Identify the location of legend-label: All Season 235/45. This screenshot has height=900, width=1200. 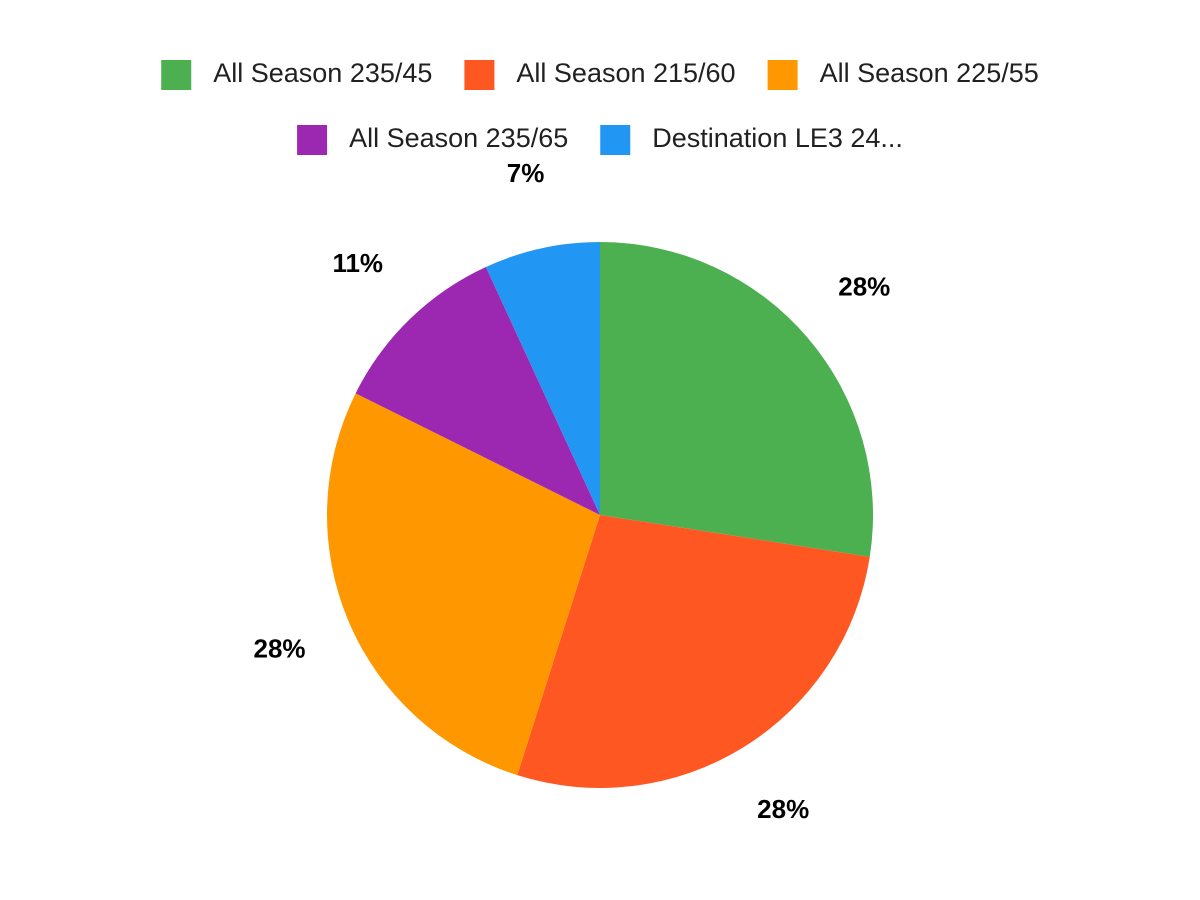
(322, 73).